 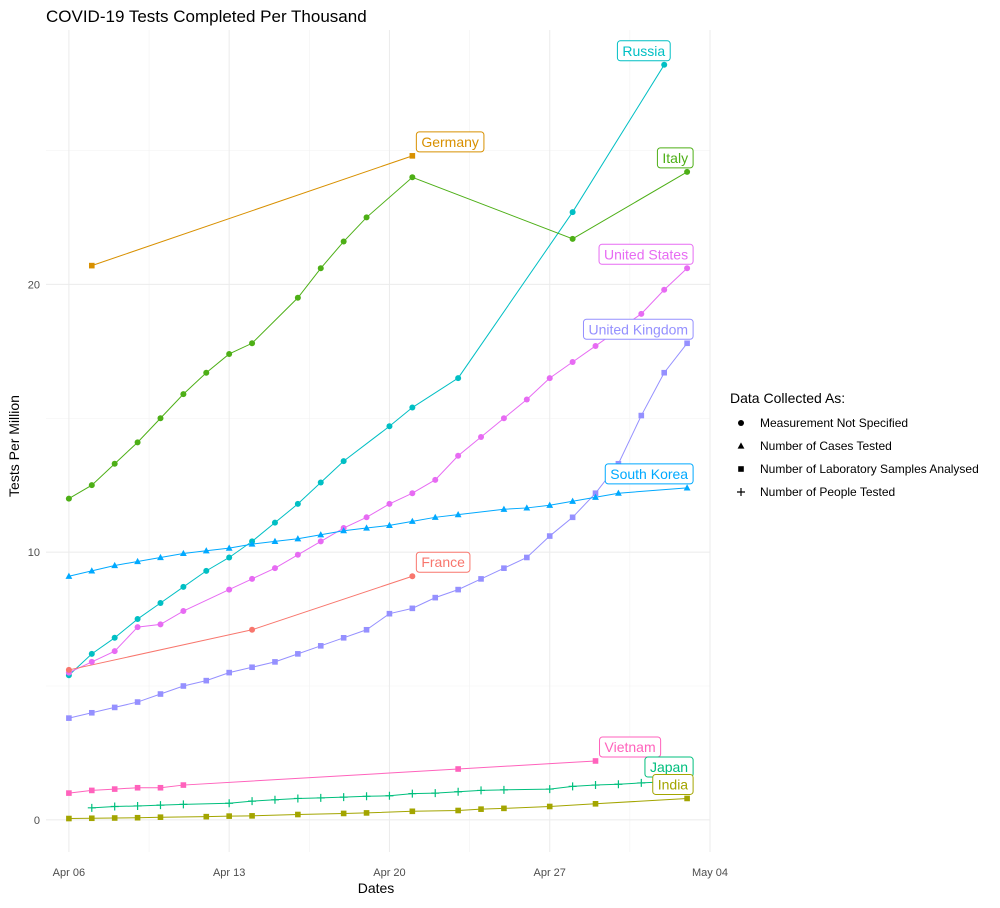 I want to click on series-label-box-united-states, so click(x=646, y=254).